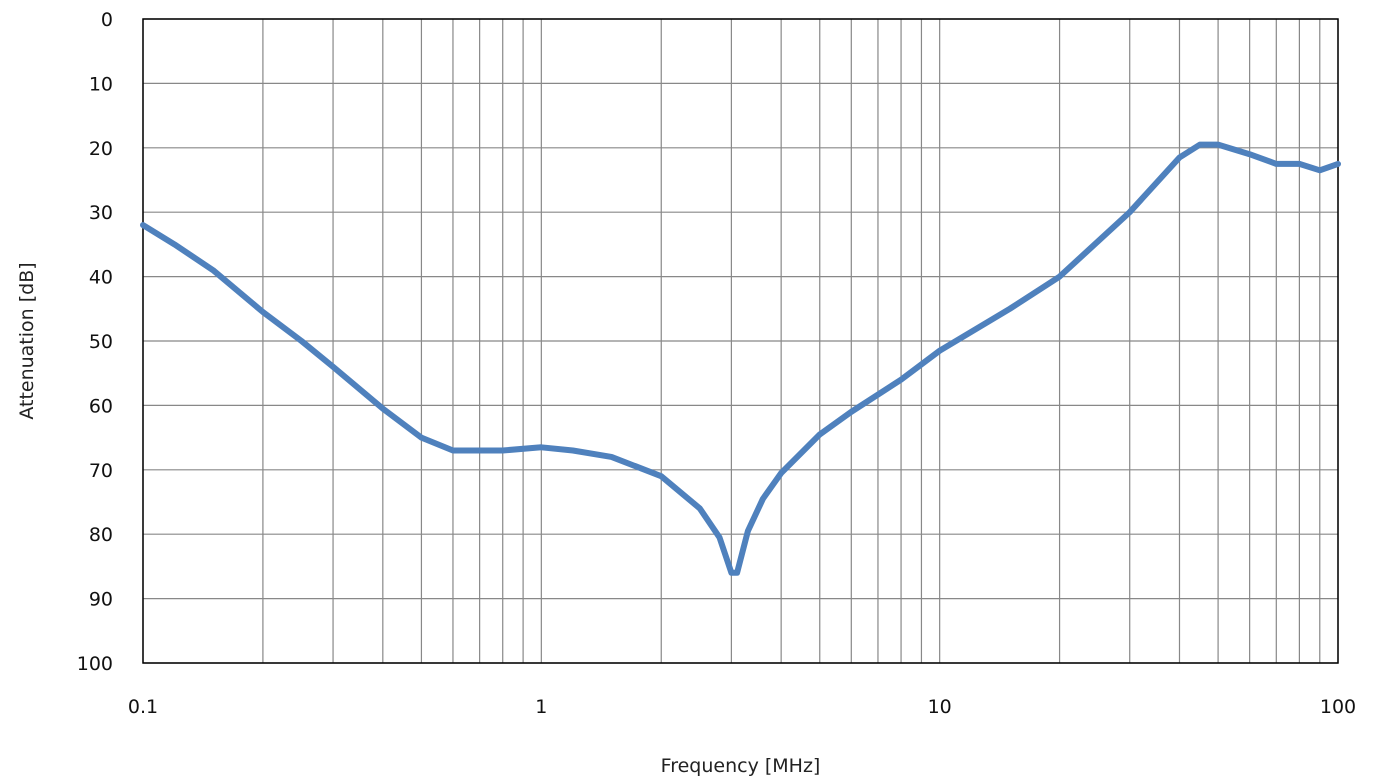  Describe the element at coordinates (143, 707) in the screenshot. I see `x-tick-label: 0.1` at that location.